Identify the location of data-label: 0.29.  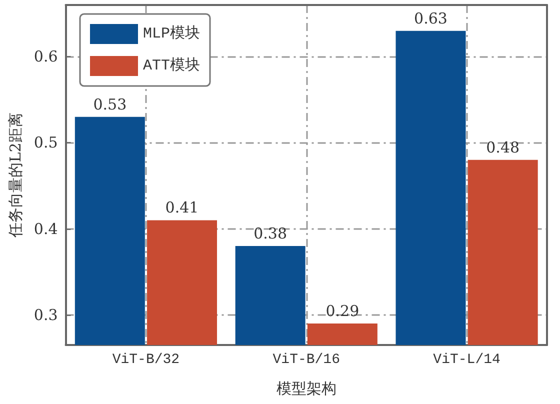
(343, 311).